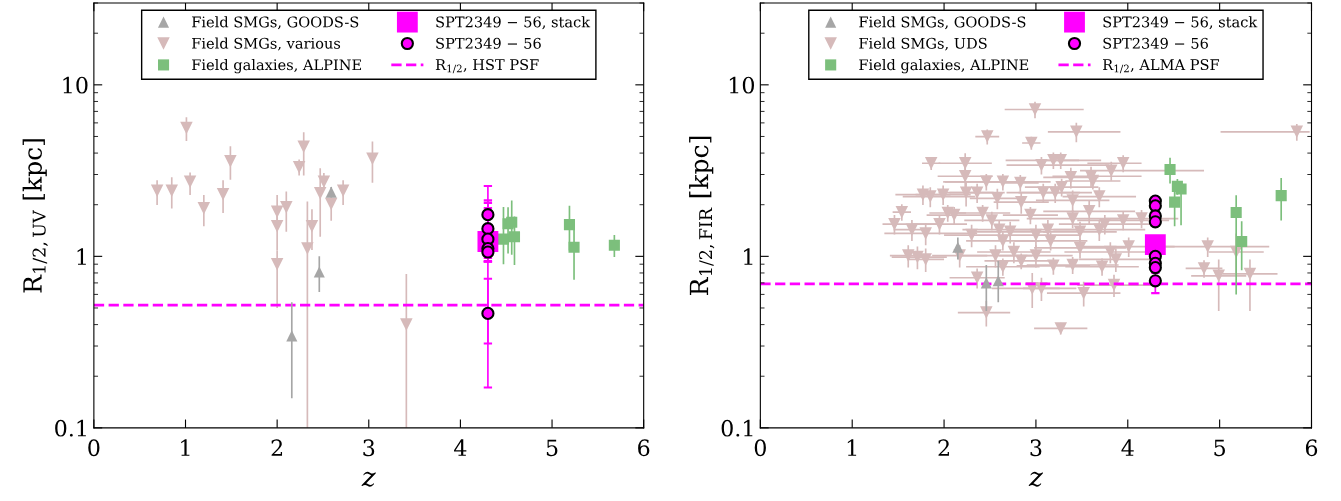 This screenshot has width=1341, height=501. What do you see at coordinates (1161, 66) in the screenshot?
I see `legend-label: R$_{1/2}$, ALMA PSF` at bounding box center [1161, 66].